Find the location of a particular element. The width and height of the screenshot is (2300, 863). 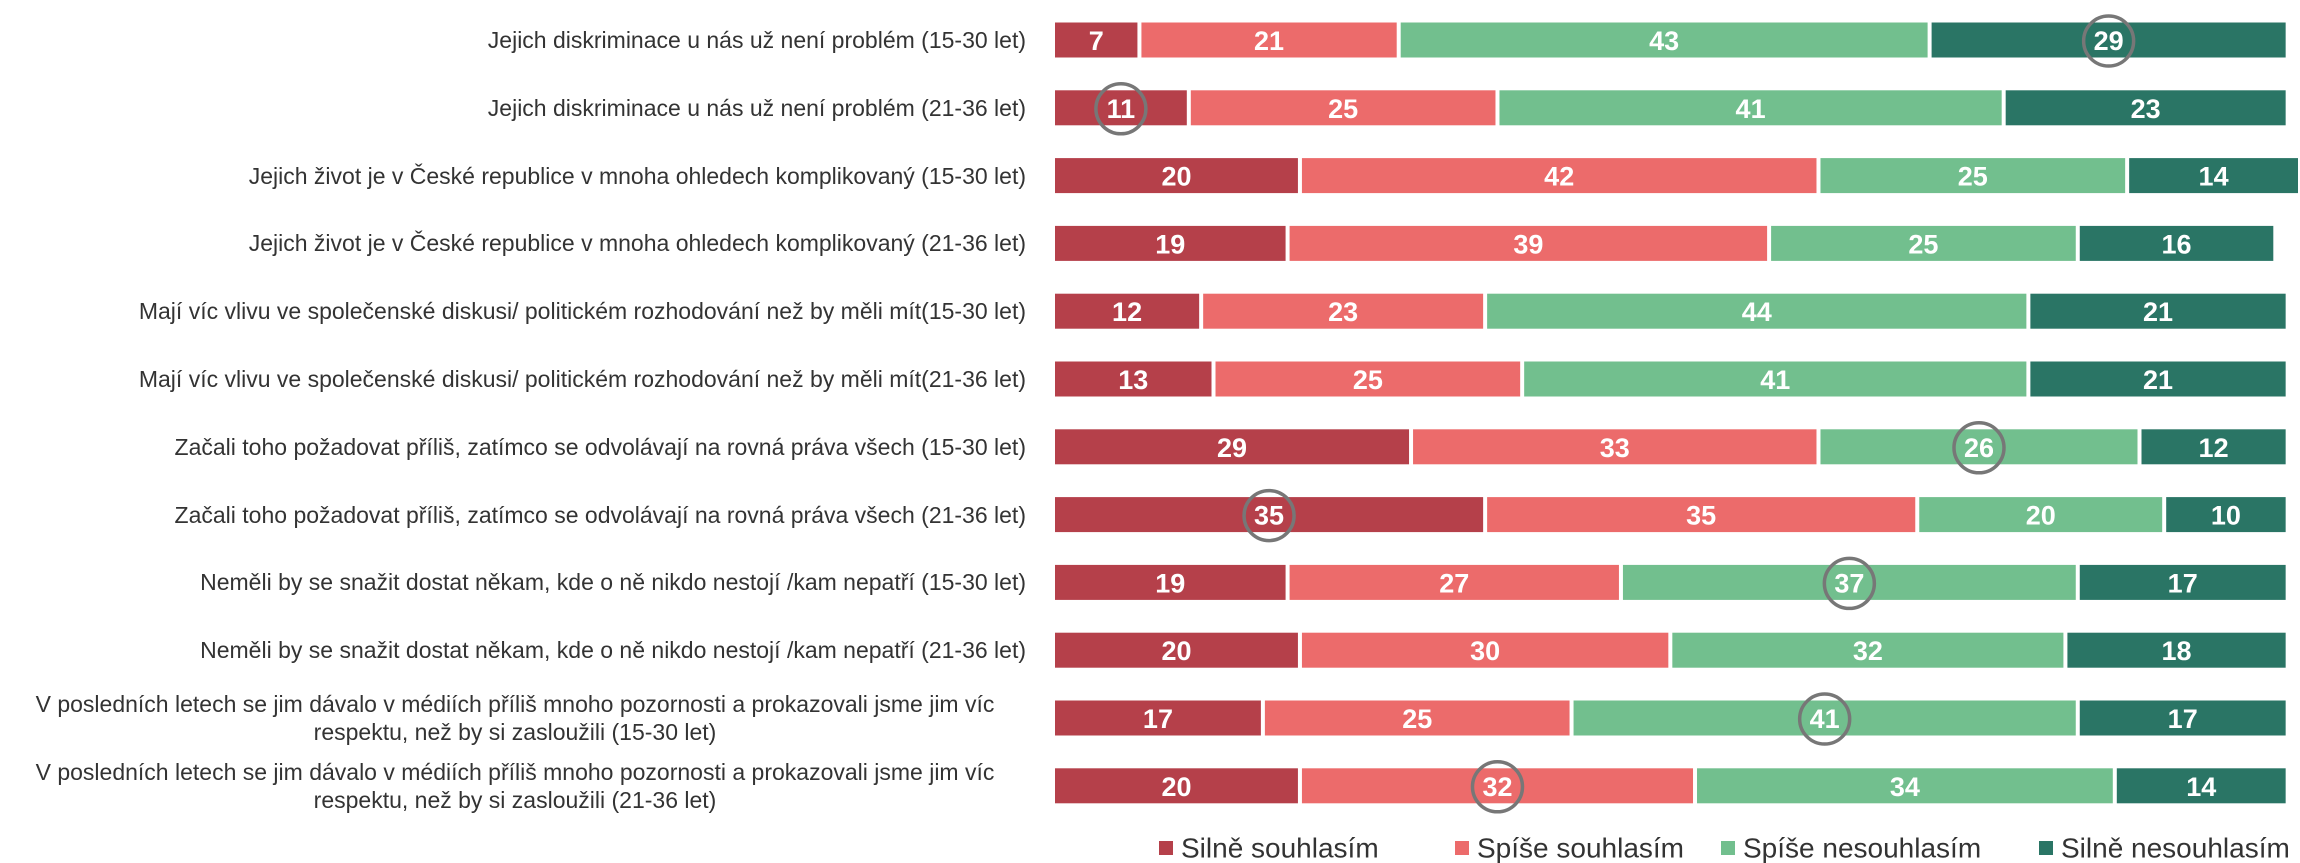

value-label: 34 is located at coordinates (1905, 787).